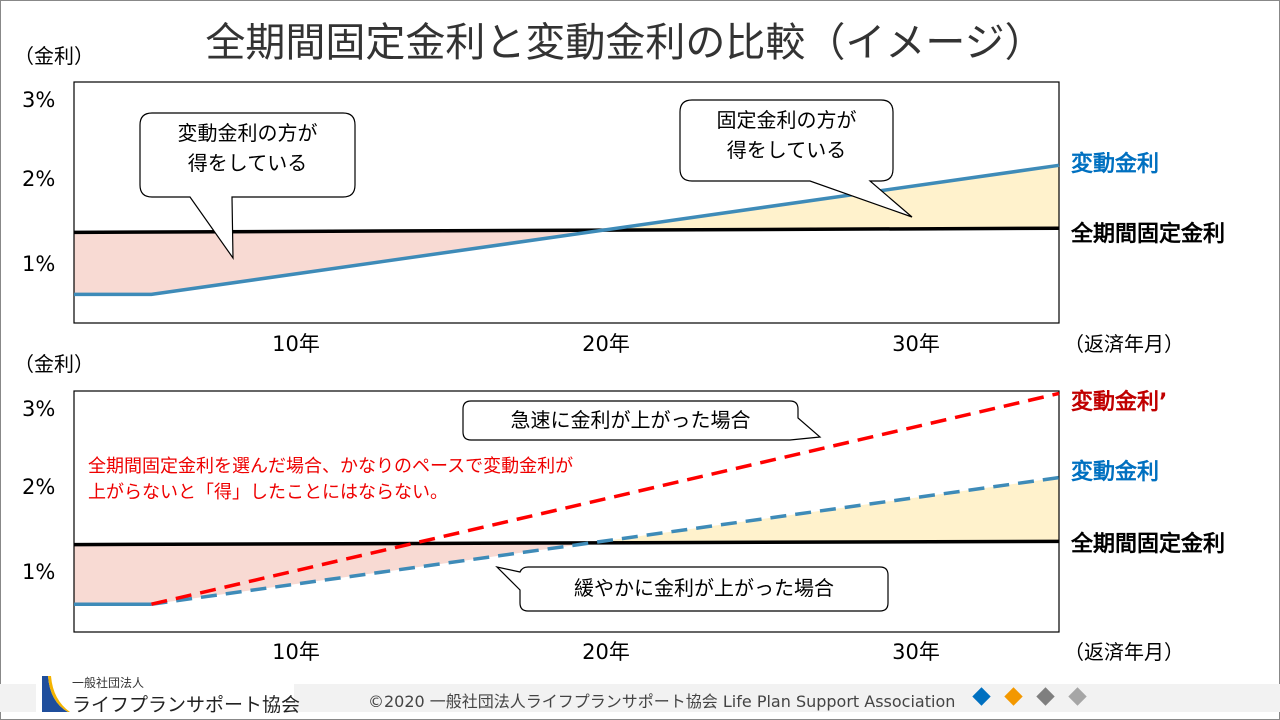  What do you see at coordinates (704, 588) in the screenshot?
I see `callout-text: 緩やかに金利が上がった場合` at bounding box center [704, 588].